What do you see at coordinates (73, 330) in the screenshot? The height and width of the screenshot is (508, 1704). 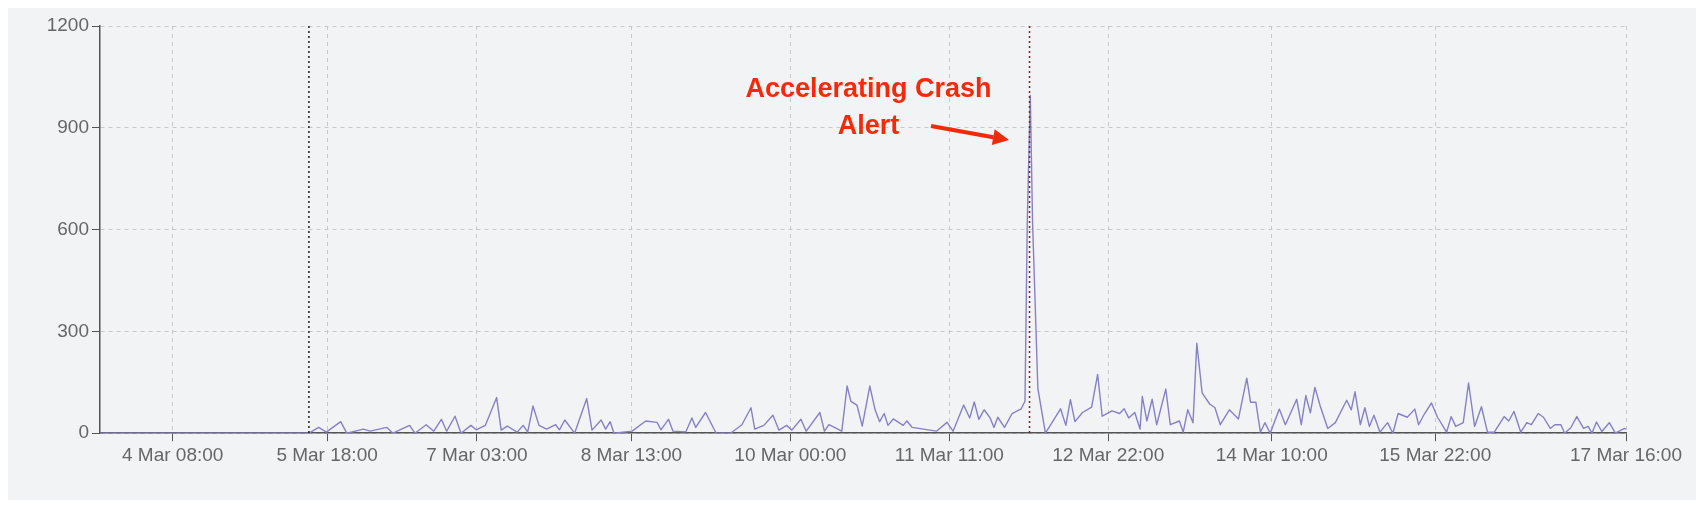 I see `y-tick-label: 300` at bounding box center [73, 330].